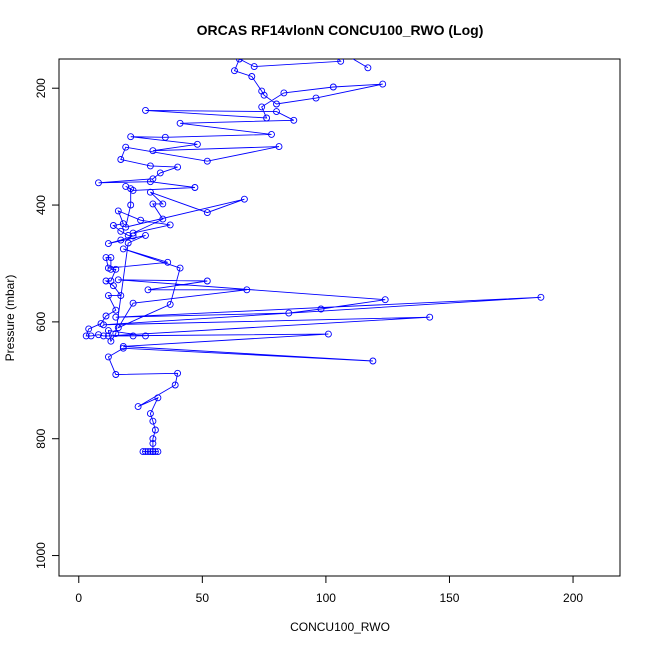  Describe the element at coordinates (340, 30) in the screenshot. I see `chart-title: ORCAS RF14vlonN CONCU100_RWO (Log)` at that location.